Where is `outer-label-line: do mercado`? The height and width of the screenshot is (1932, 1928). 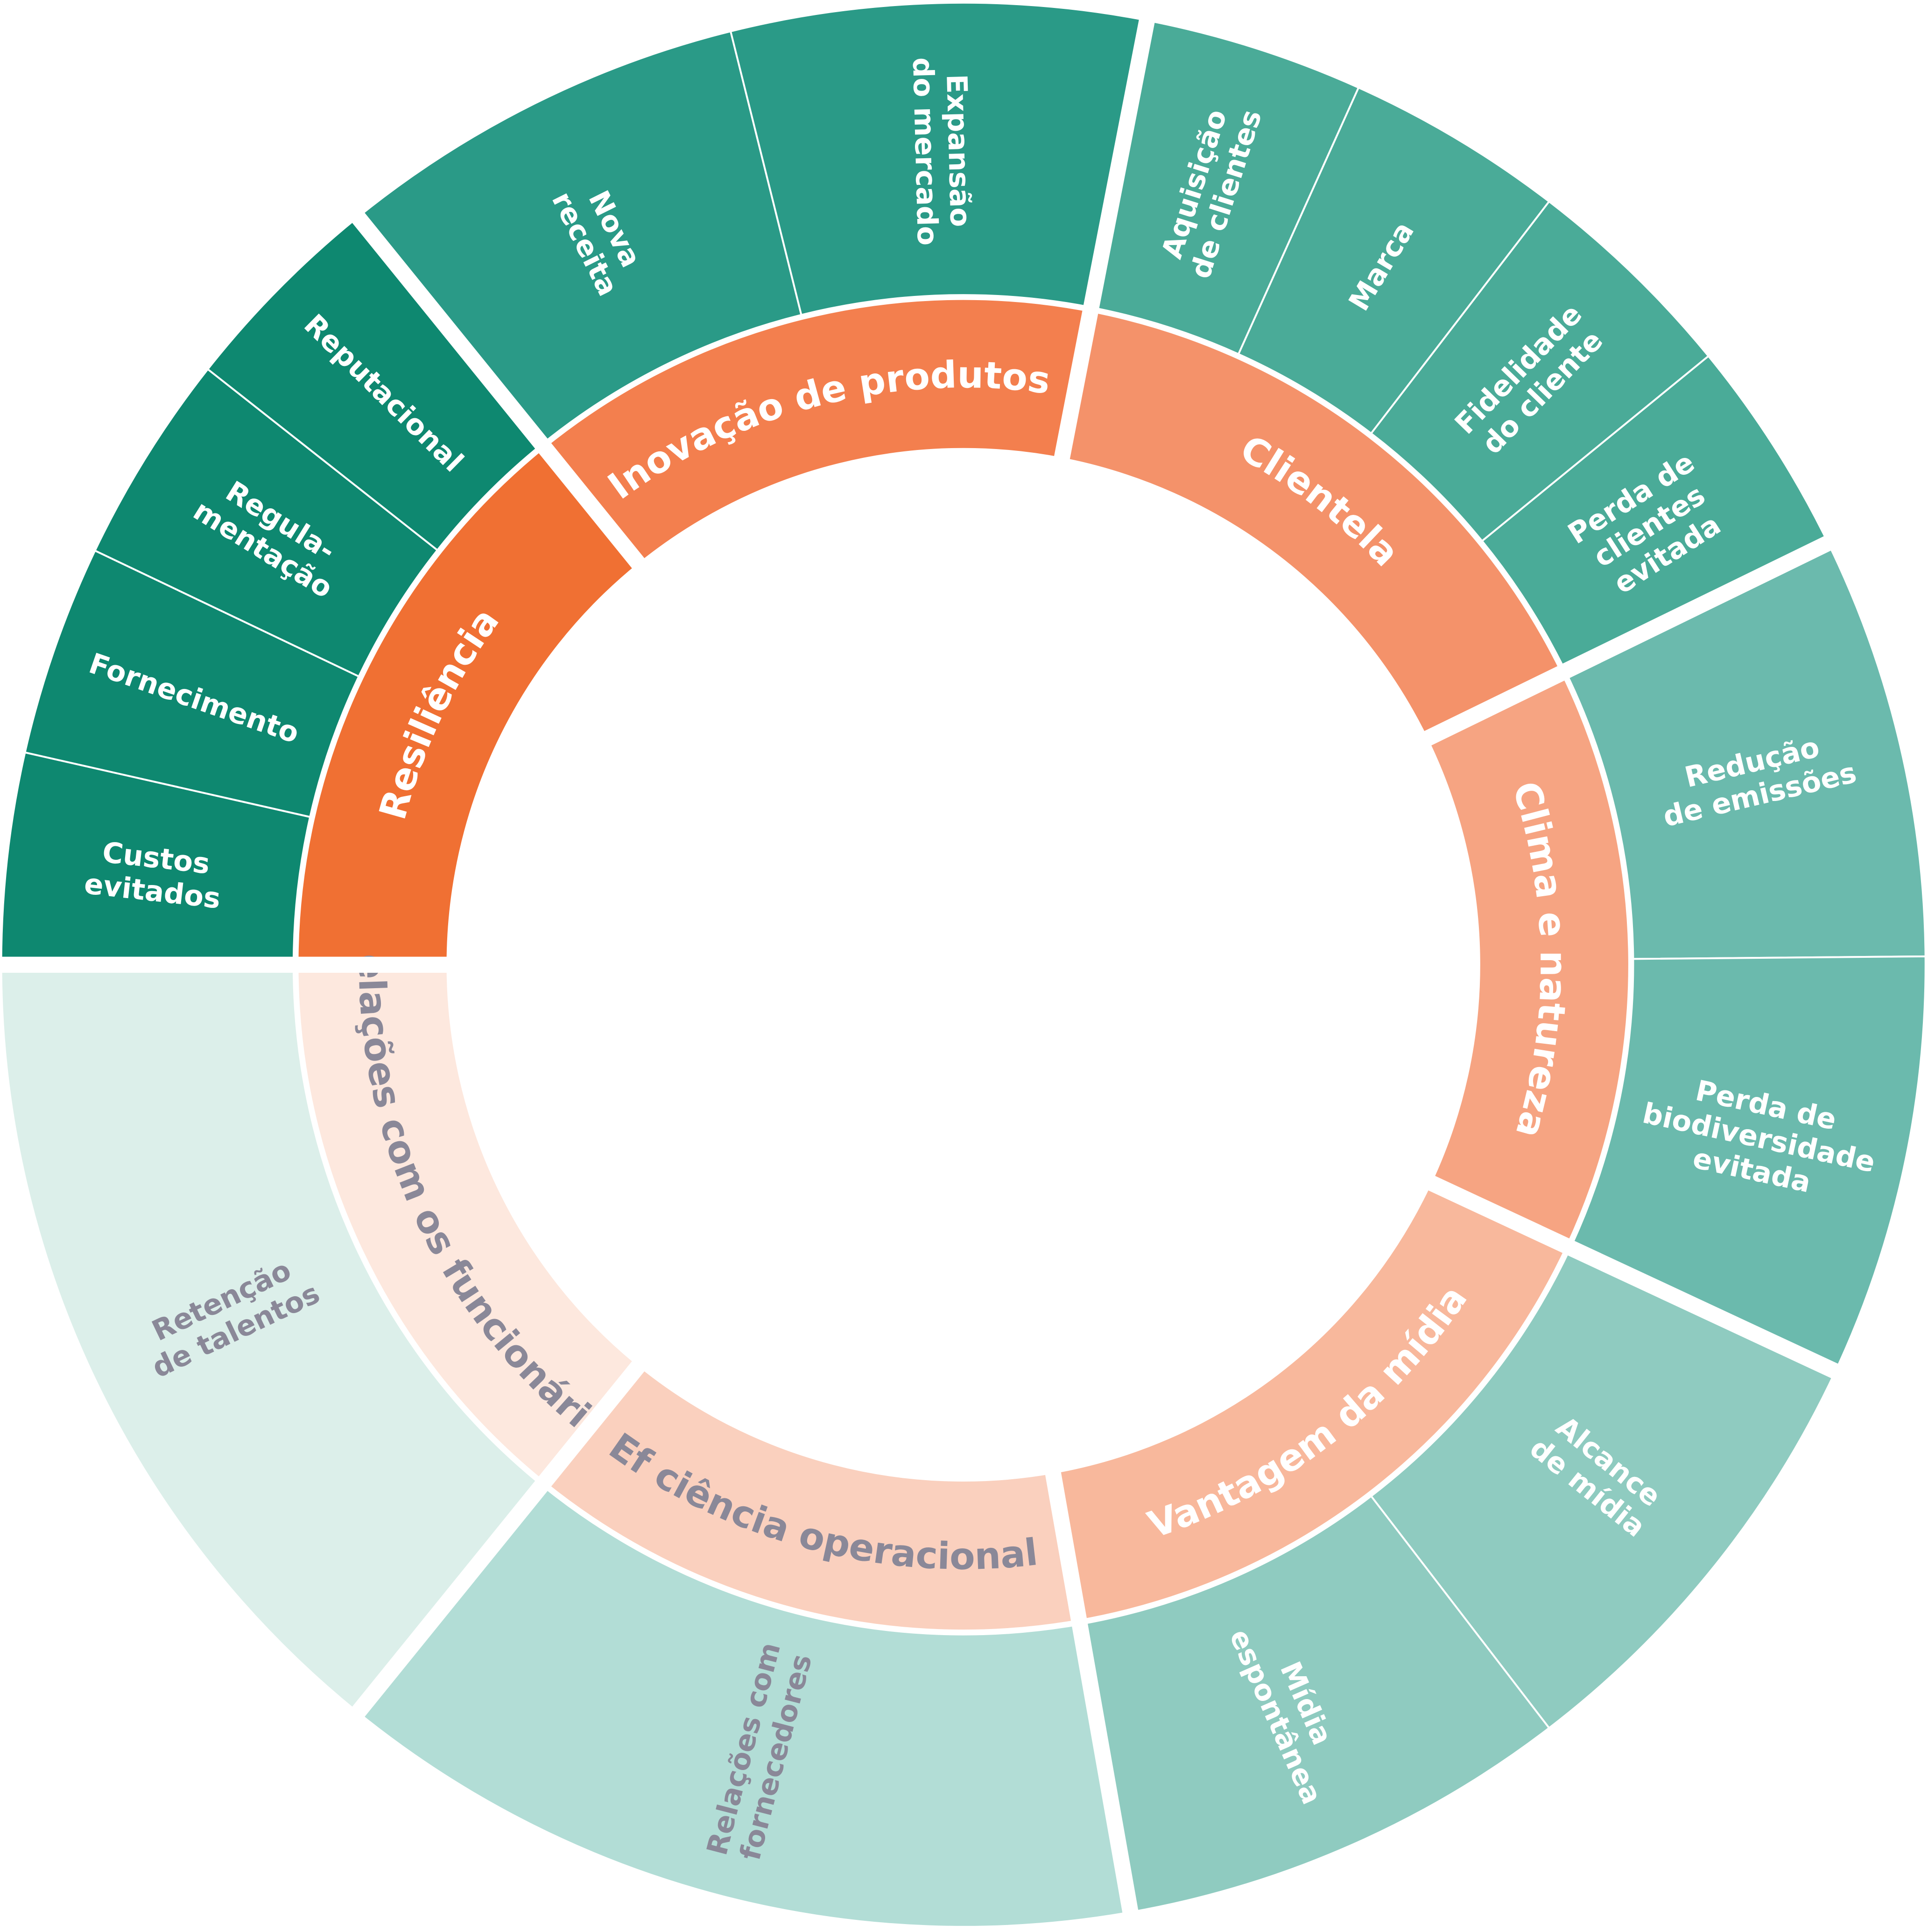
outer-label-line: do mercado is located at coordinates (925, 151).